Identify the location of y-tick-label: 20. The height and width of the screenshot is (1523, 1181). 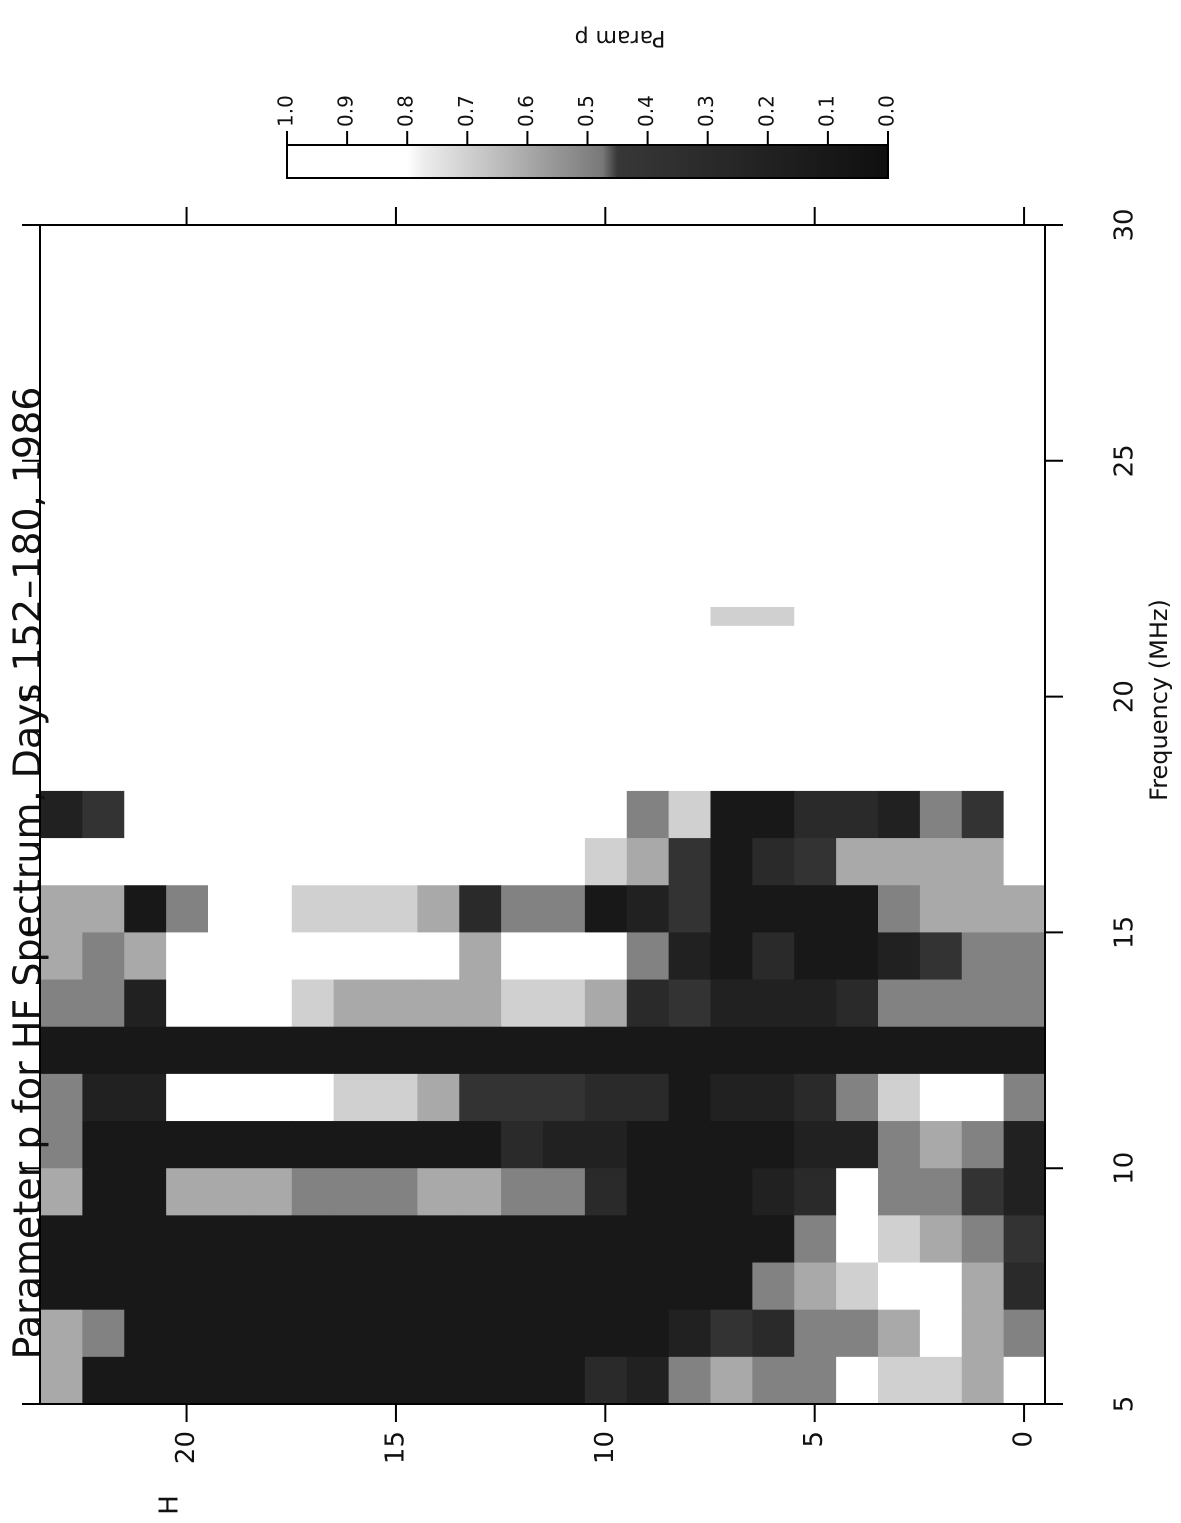
(186, 1447).